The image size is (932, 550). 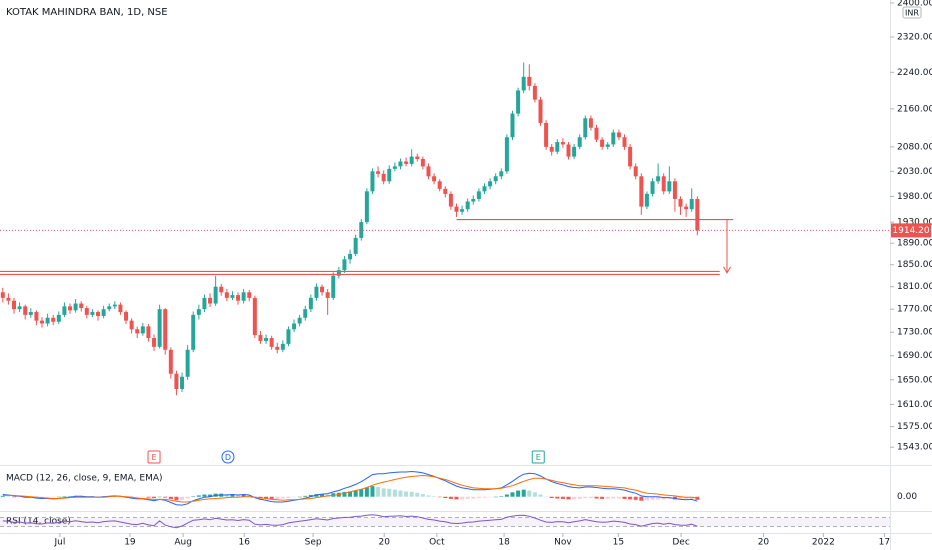 I want to click on y-tick-label: 1650.00, so click(x=914, y=380).